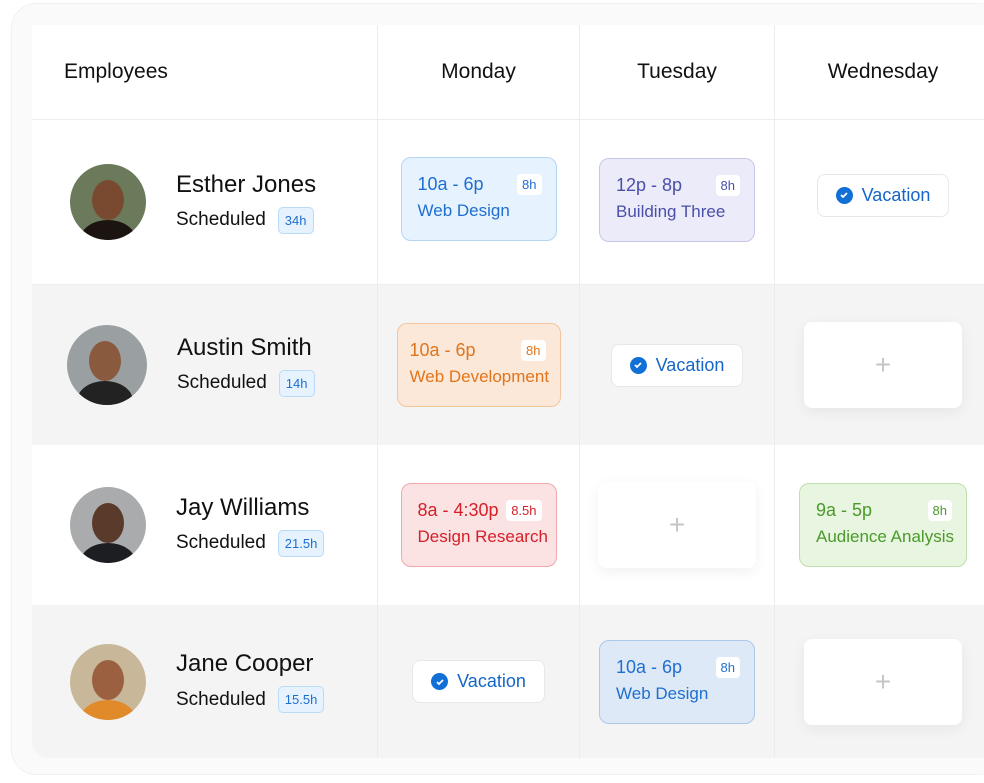 This screenshot has height=783, width=984. What do you see at coordinates (482, 536) in the screenshot?
I see `shift-task: Design Research` at bounding box center [482, 536].